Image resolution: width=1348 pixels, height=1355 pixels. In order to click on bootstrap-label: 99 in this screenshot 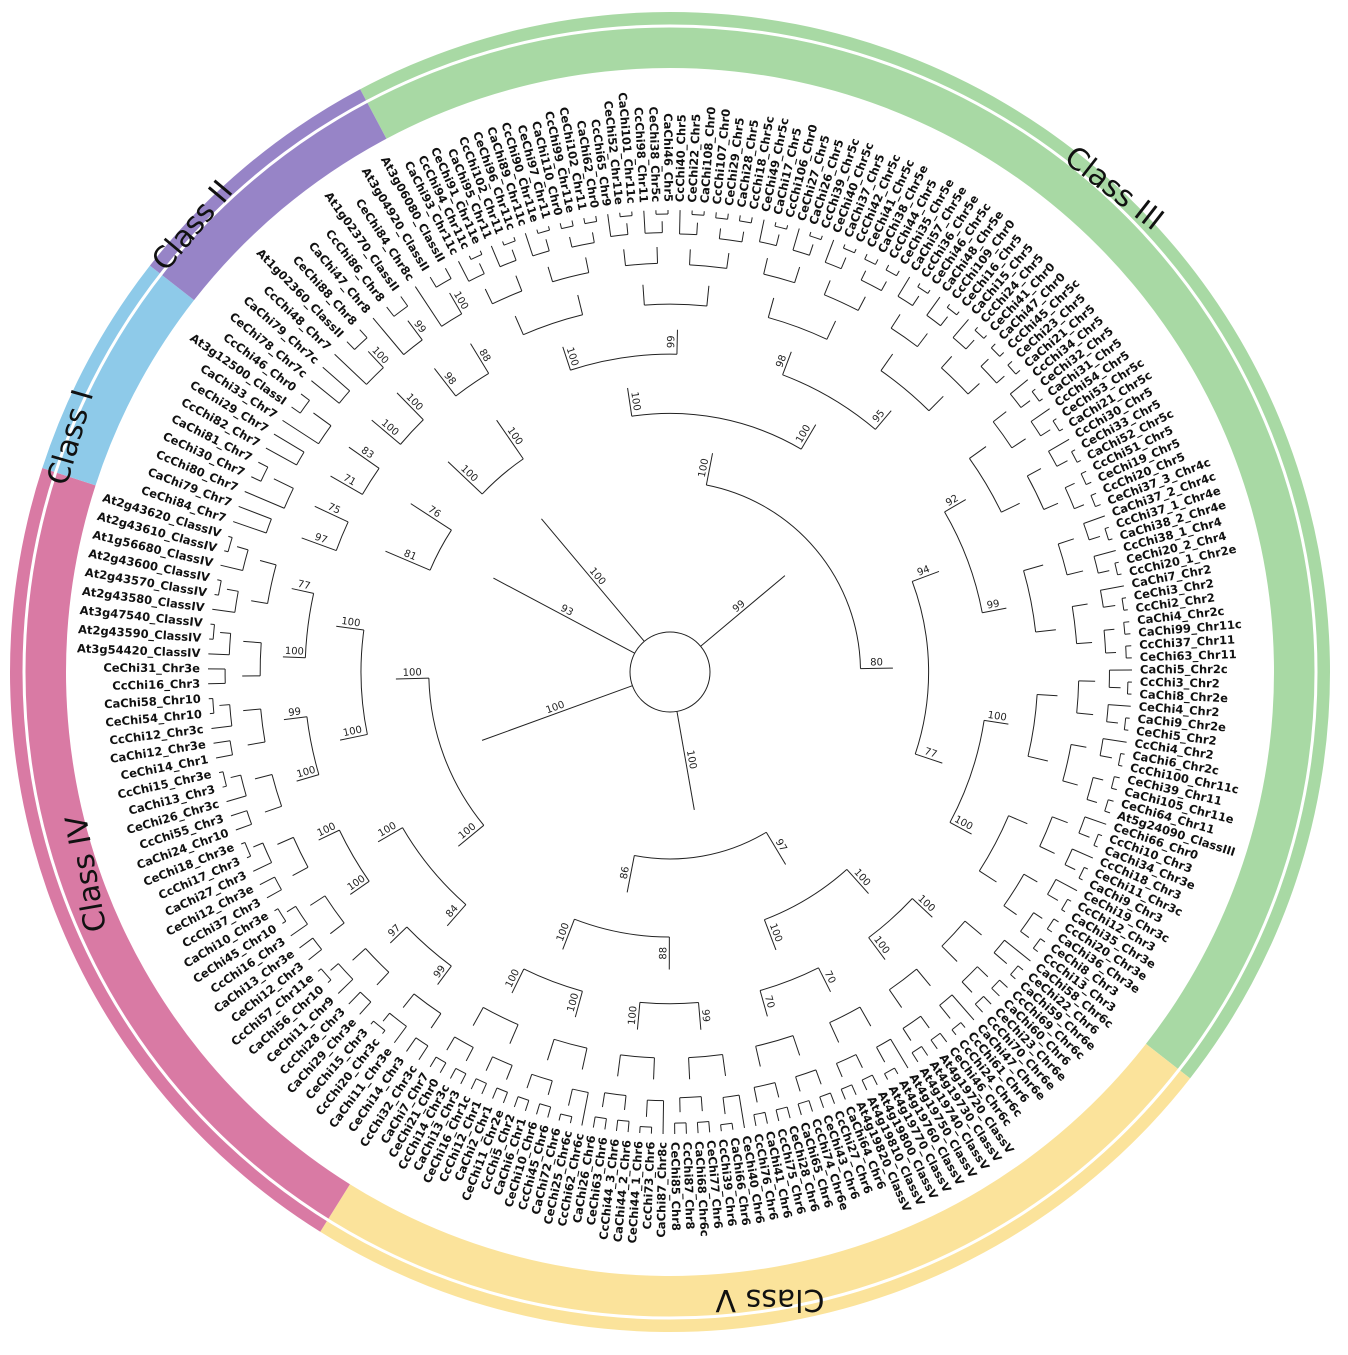, I will do `click(671, 341)`.